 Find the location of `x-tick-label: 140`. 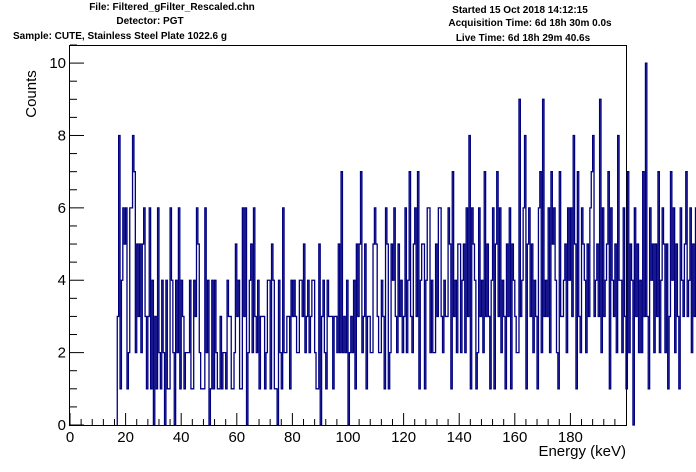

x-tick-label: 140 is located at coordinates (459, 437).